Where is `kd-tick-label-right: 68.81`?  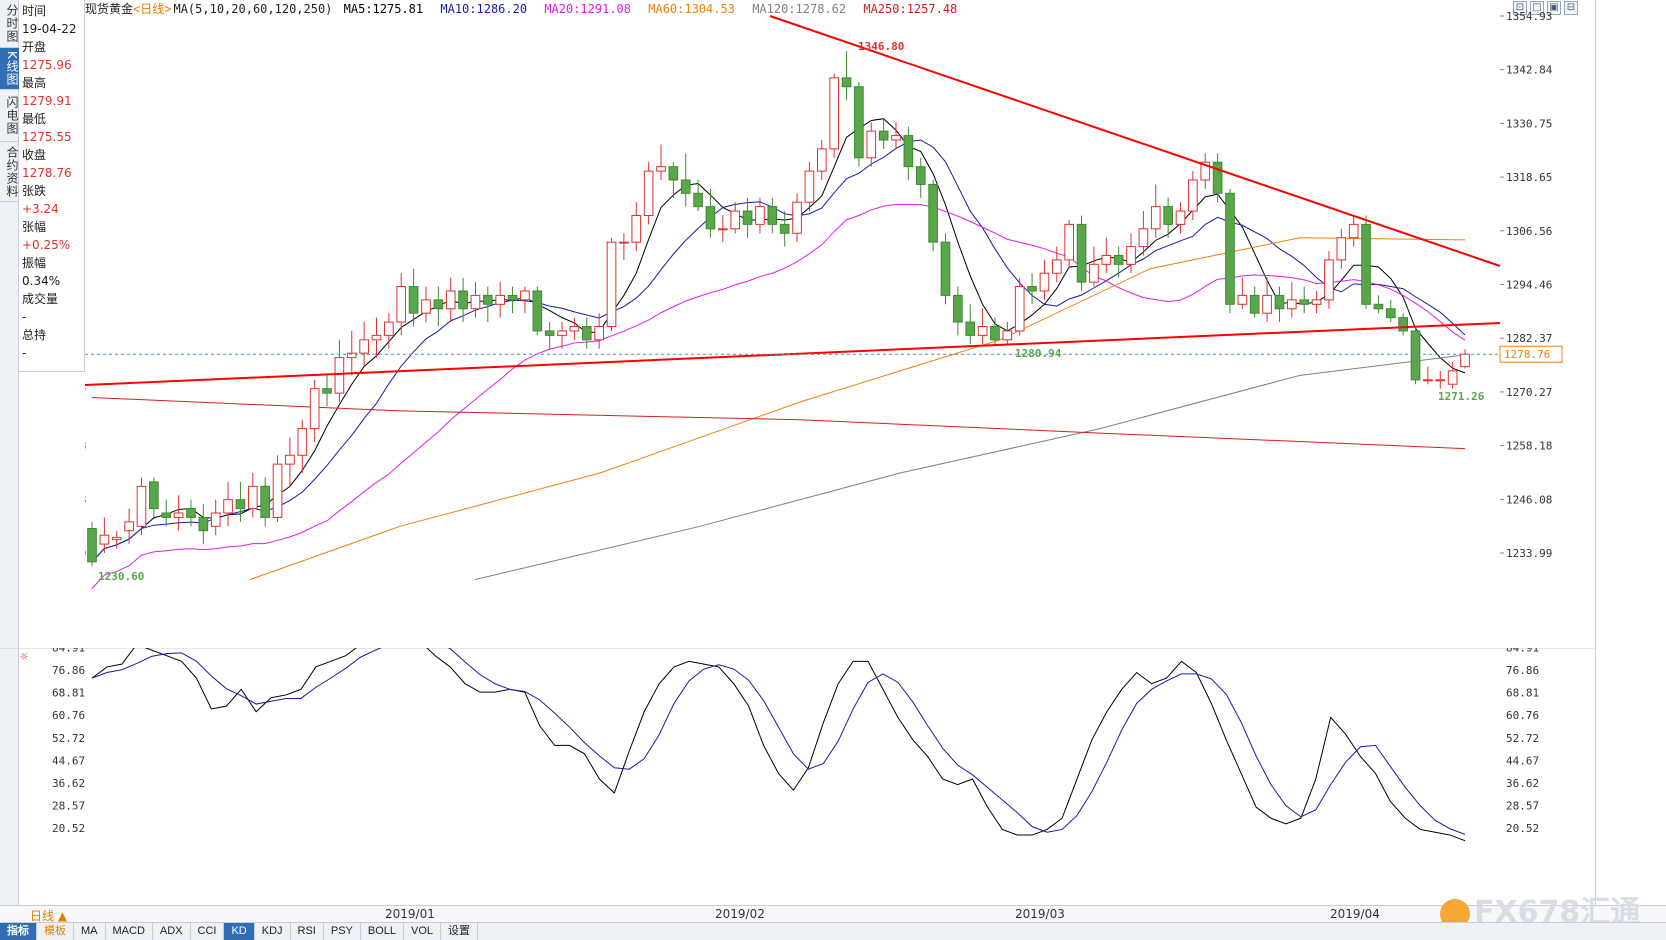 kd-tick-label-right: 68.81 is located at coordinates (1522, 693).